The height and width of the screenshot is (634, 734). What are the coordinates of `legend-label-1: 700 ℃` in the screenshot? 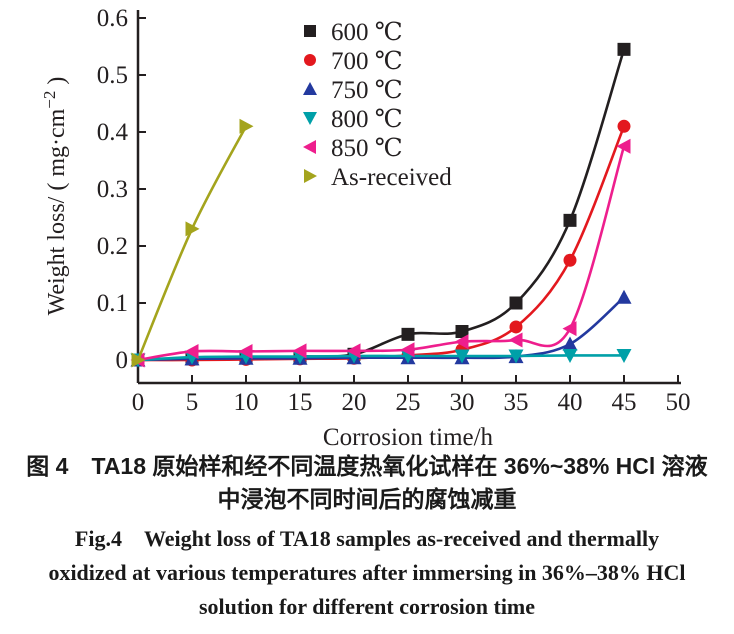 It's located at (367, 61).